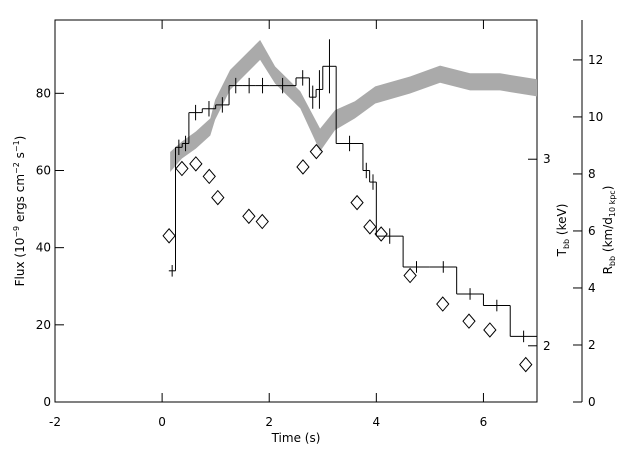  Describe the element at coordinates (592, 402) in the screenshot. I see `y2-tick-label: 0` at that location.